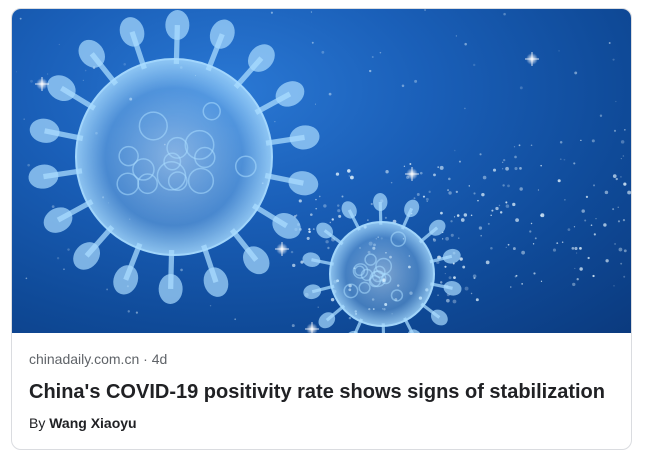 Image resolution: width=645 pixels, height=458 pixels. I want to click on article-byline: By Wang Xiaoyu, so click(83, 423).